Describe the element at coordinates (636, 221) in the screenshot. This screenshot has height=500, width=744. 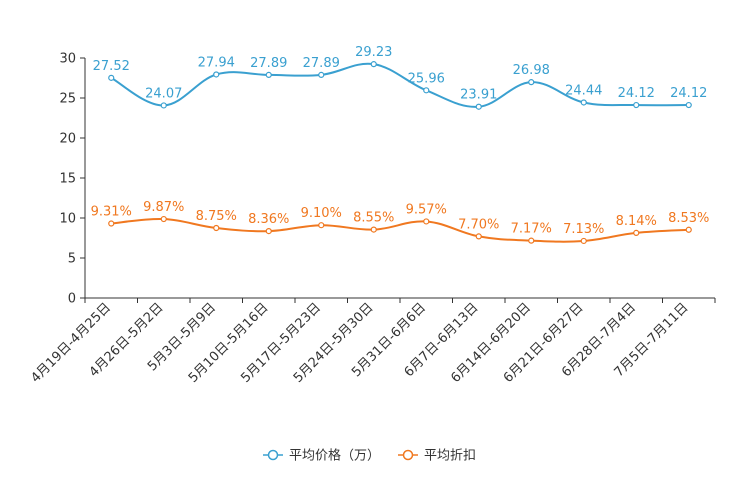
I see `data-label: 8.14%` at that location.